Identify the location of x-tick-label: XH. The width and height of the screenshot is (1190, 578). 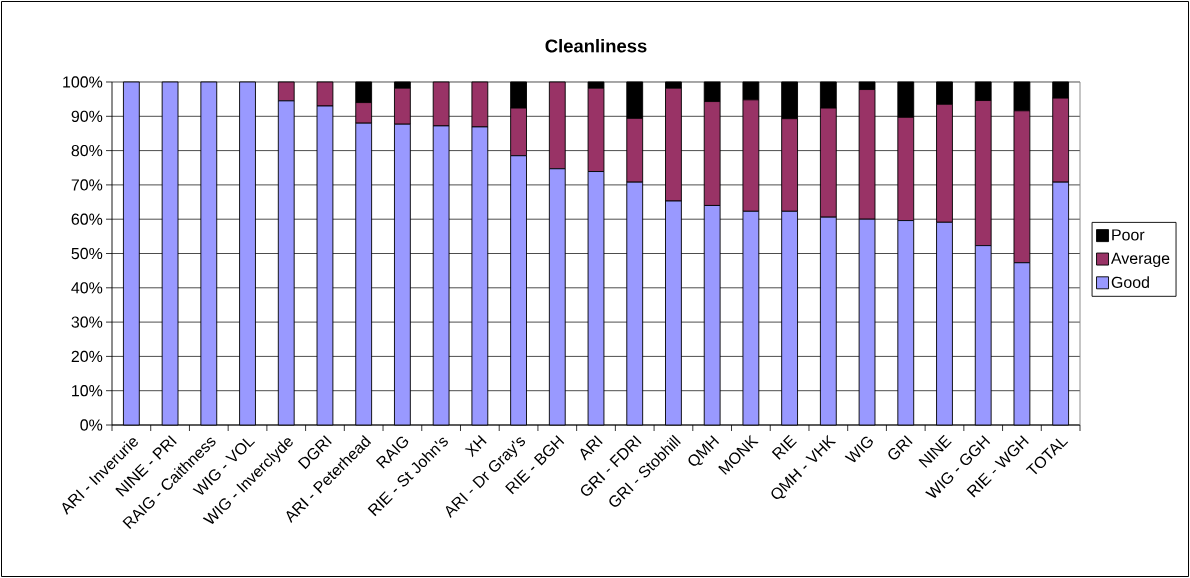
(475, 446).